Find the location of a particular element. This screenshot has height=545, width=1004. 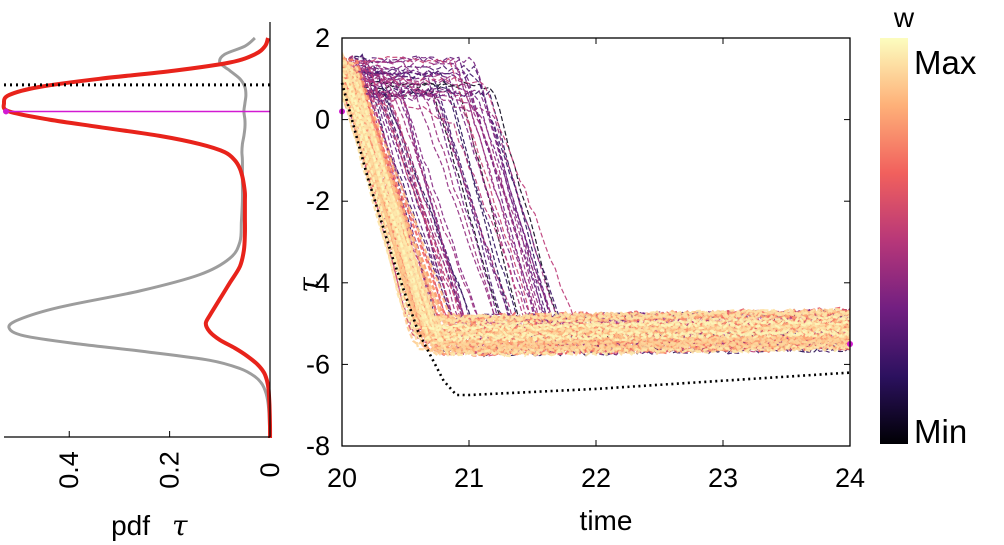

pdf-x-ticks: 0.4 0.2 0 is located at coordinates (169, 460).